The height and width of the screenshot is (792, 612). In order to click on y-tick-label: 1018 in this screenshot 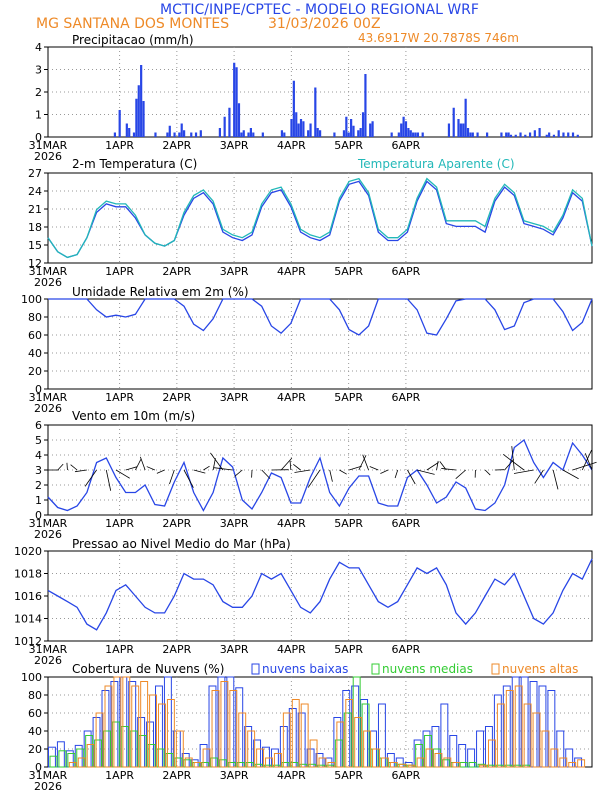, I will do `click(28, 574)`.